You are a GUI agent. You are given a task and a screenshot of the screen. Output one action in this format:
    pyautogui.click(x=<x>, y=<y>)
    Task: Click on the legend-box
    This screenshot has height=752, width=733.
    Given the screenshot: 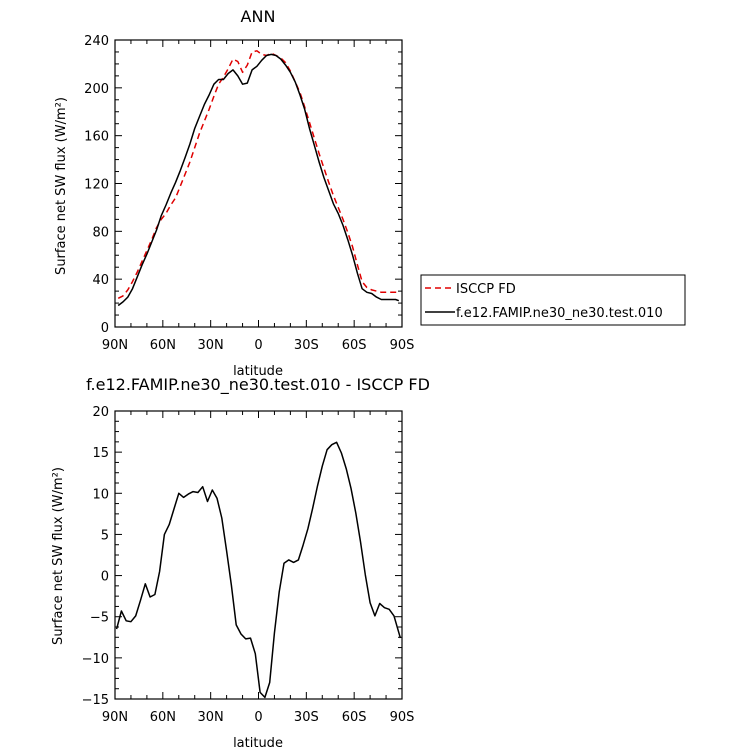 What is the action you would take?
    pyautogui.click(x=553, y=300)
    